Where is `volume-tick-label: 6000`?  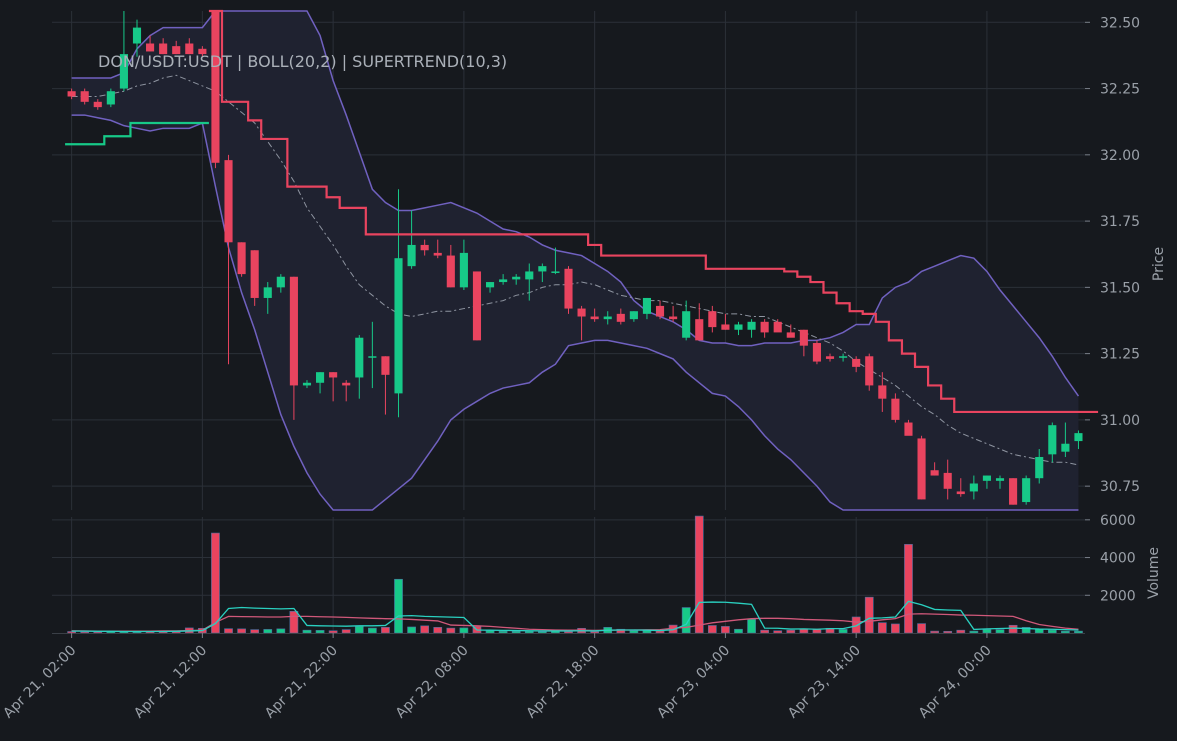
volume-tick-label: 6000 is located at coordinates (1118, 521).